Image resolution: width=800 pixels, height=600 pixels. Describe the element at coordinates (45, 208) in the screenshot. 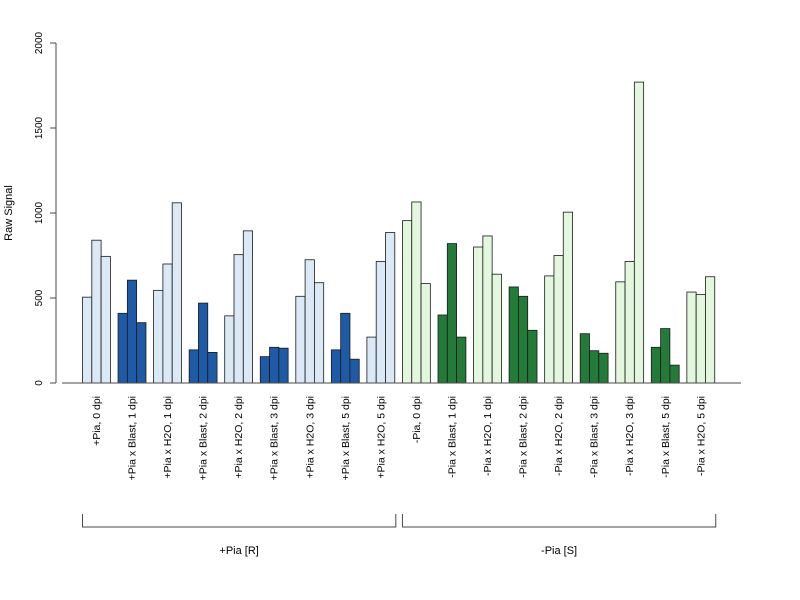

I see `y-axis: 0 500 1000 1500 2000` at that location.